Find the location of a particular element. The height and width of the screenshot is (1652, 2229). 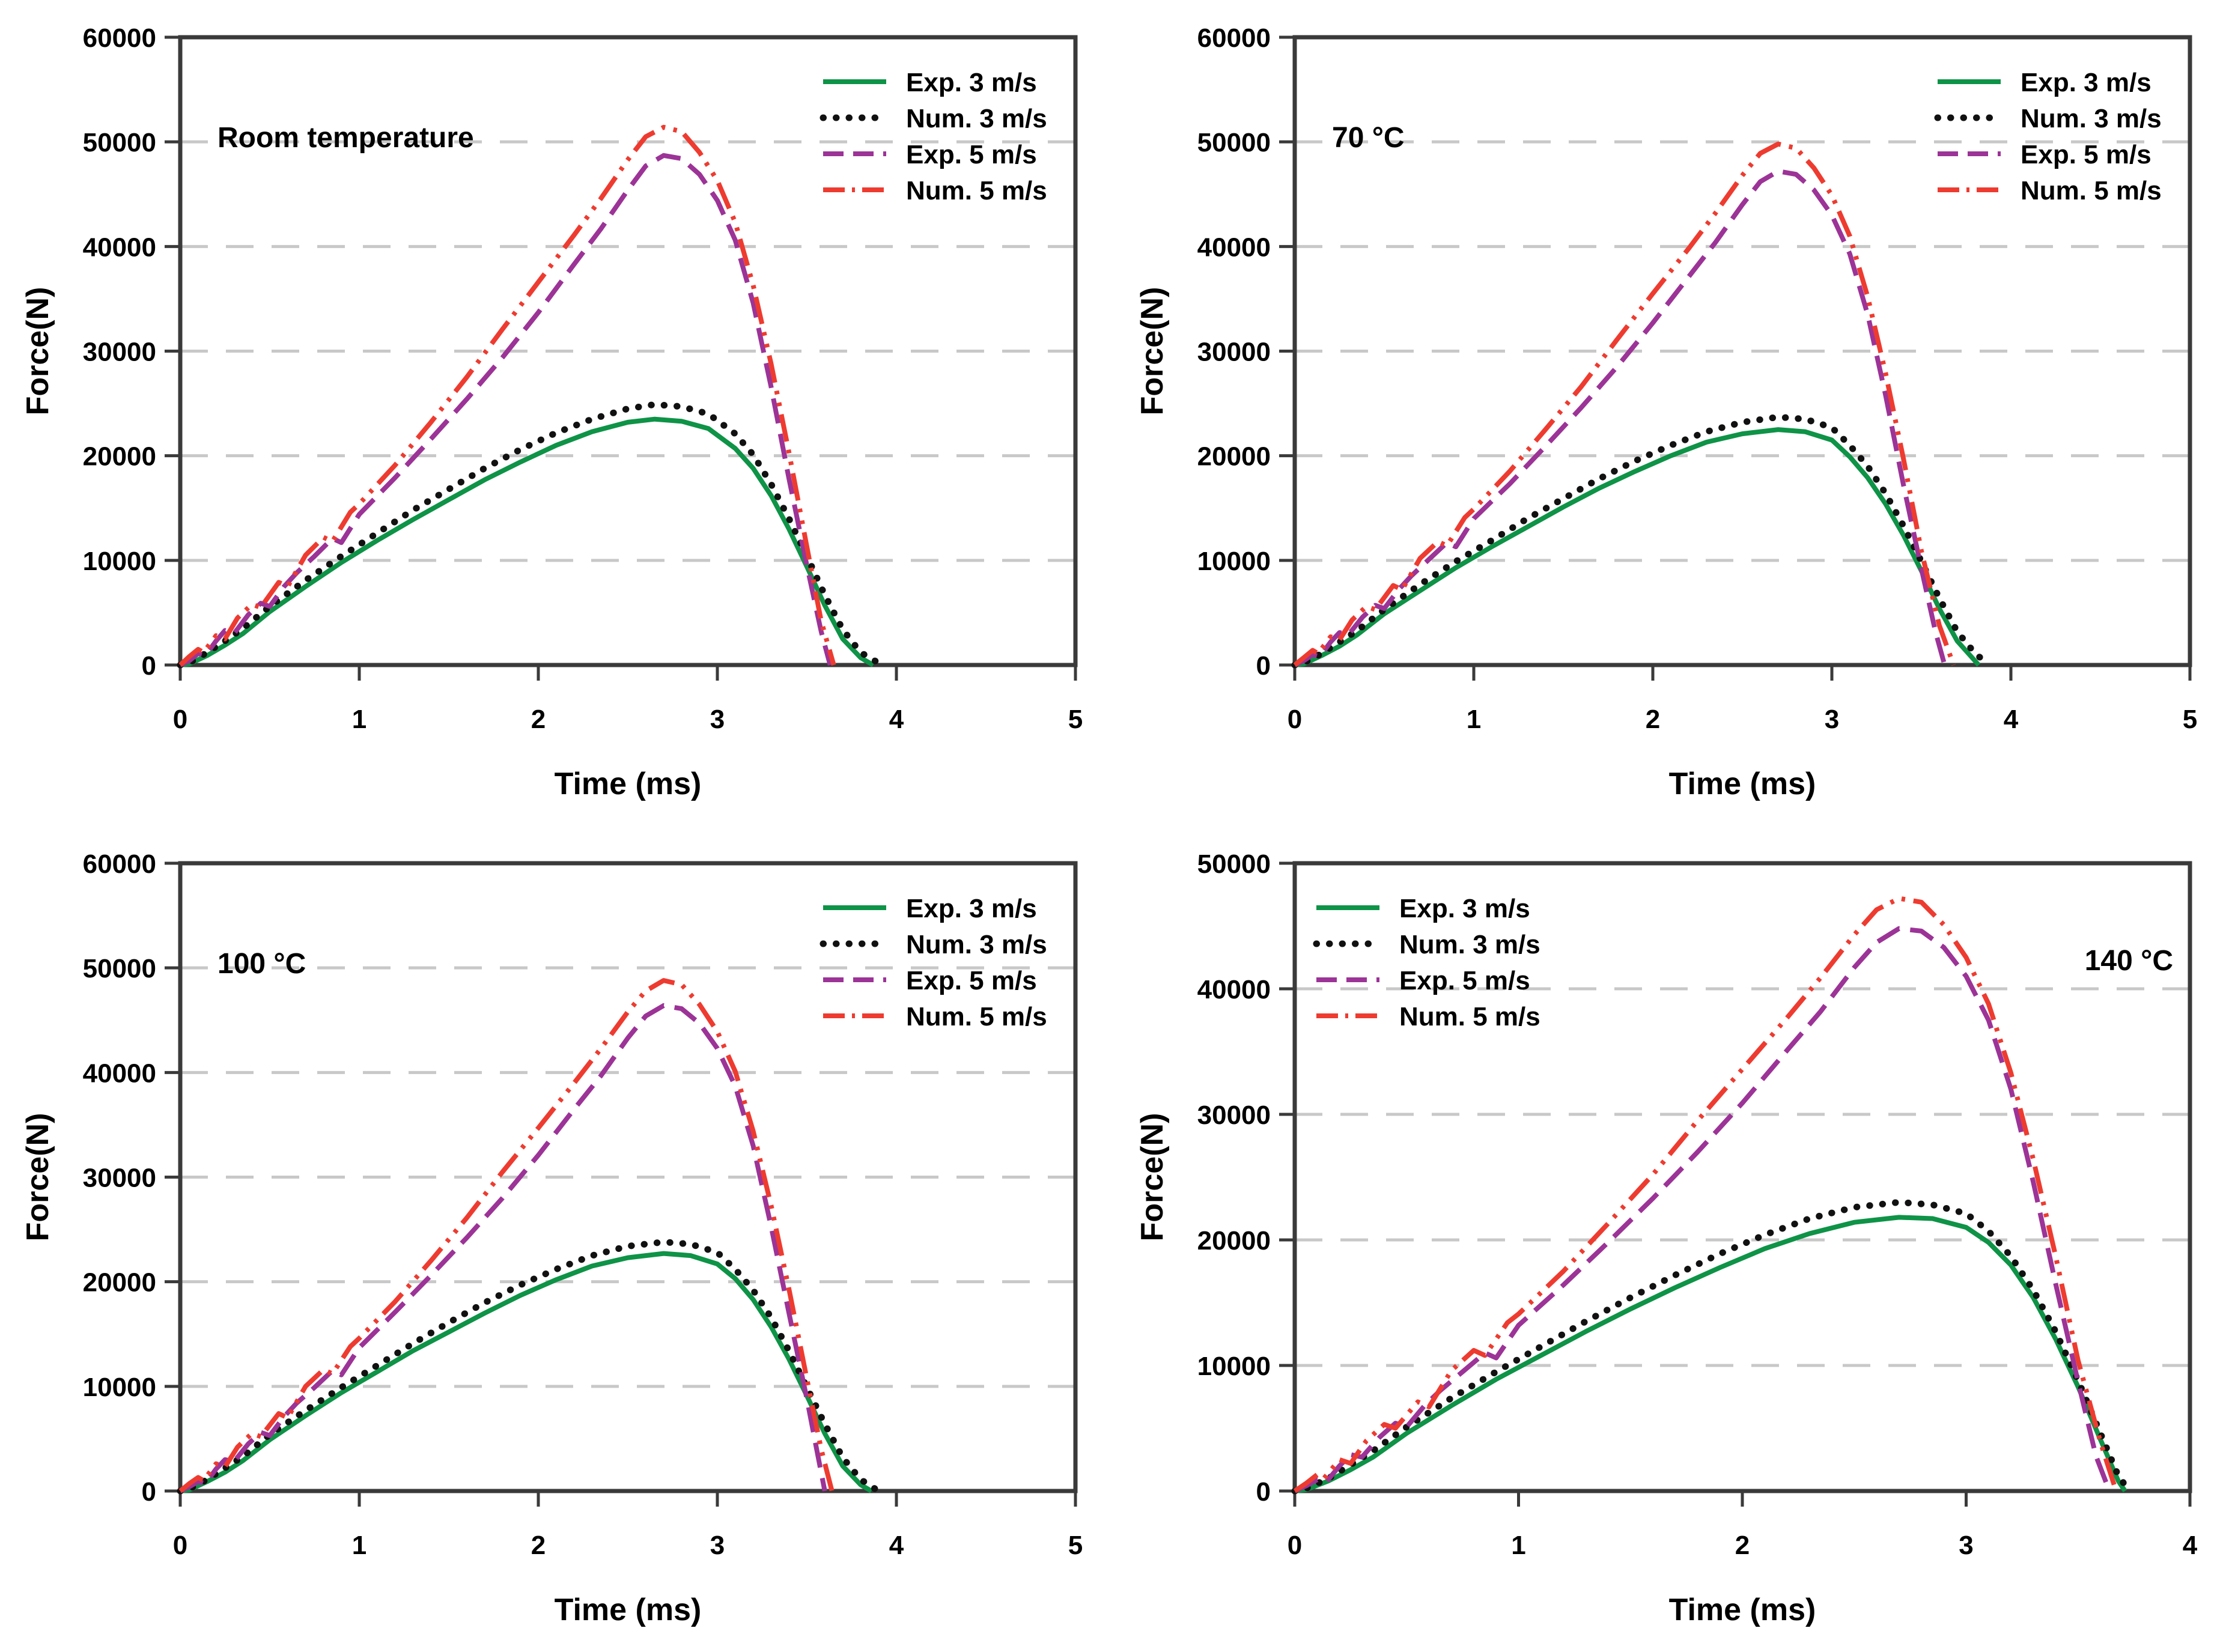

legend-item-exp-3-m-s: Exp. 3 m/s is located at coordinates (1423, 909).